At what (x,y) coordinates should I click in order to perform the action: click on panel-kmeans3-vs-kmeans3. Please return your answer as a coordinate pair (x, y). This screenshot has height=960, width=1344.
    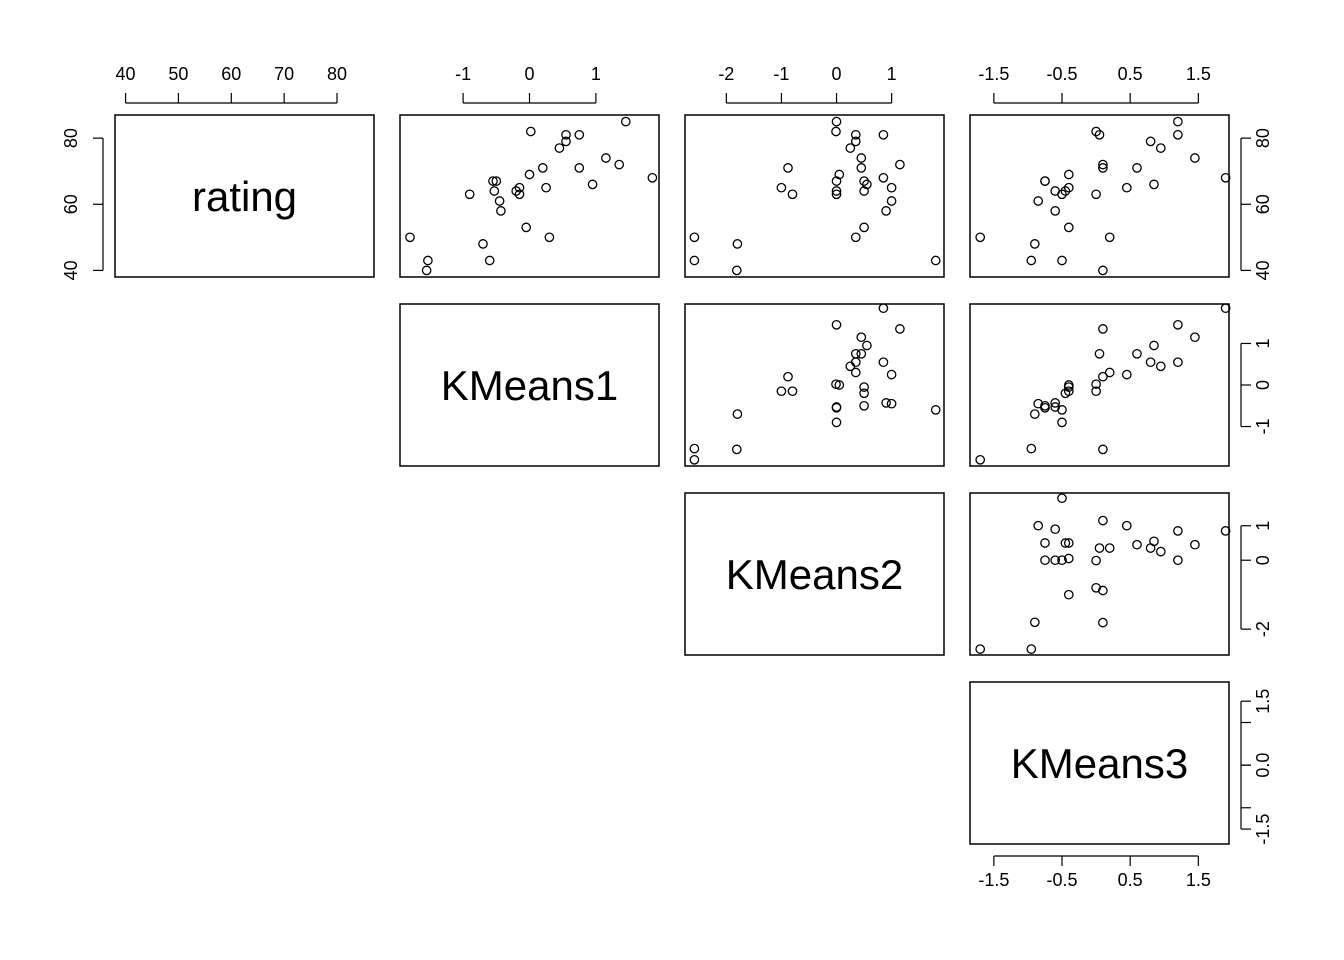
    Looking at the image, I should click on (1099, 763).